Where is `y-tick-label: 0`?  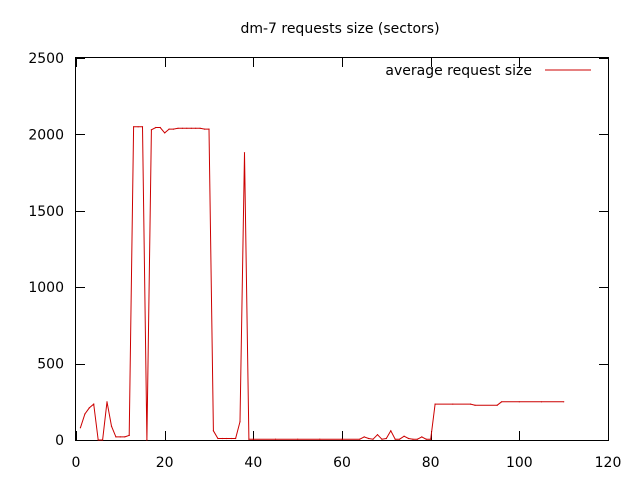
y-tick-label: 0 is located at coordinates (59, 441).